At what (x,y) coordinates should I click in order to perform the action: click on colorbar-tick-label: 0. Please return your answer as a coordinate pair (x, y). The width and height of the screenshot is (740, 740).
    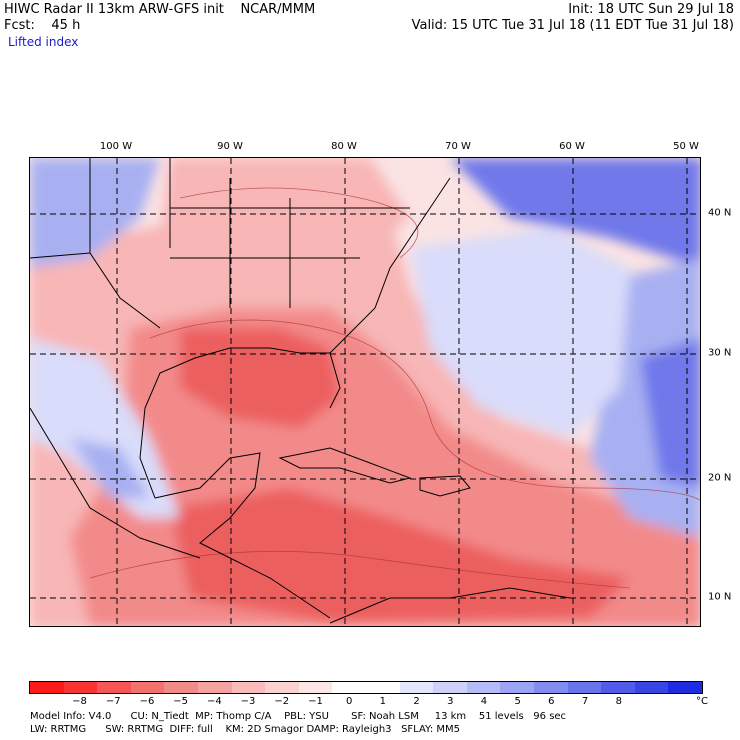
    Looking at the image, I should click on (349, 701).